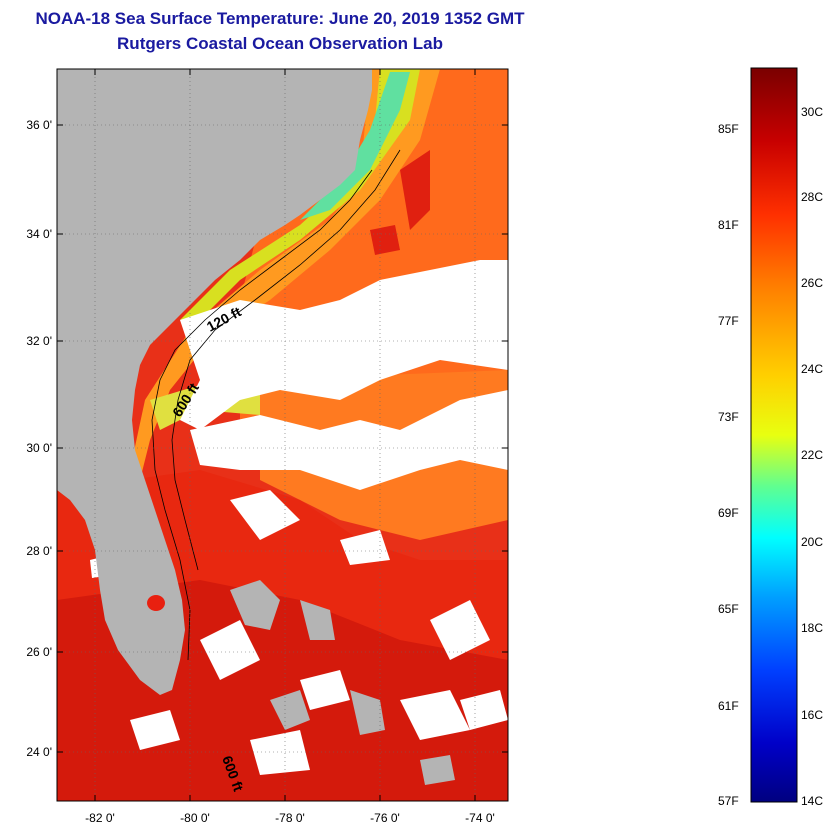 The height and width of the screenshot is (832, 833). I want to click on colorbar-c-label: 22C, so click(812, 455).